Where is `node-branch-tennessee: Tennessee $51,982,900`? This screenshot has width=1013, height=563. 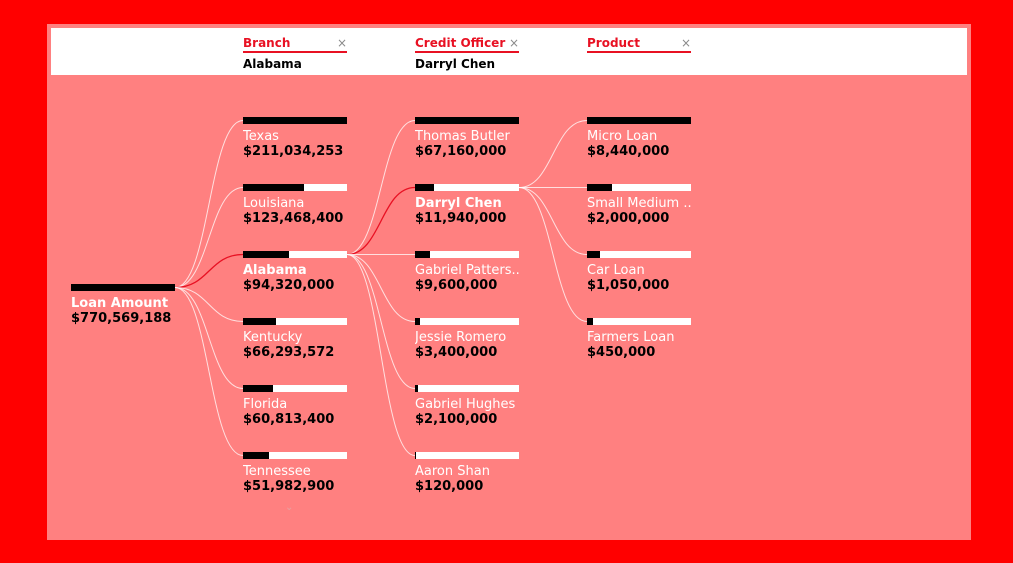 node-branch-tennessee: Tennessee $51,982,900 is located at coordinates (295, 473).